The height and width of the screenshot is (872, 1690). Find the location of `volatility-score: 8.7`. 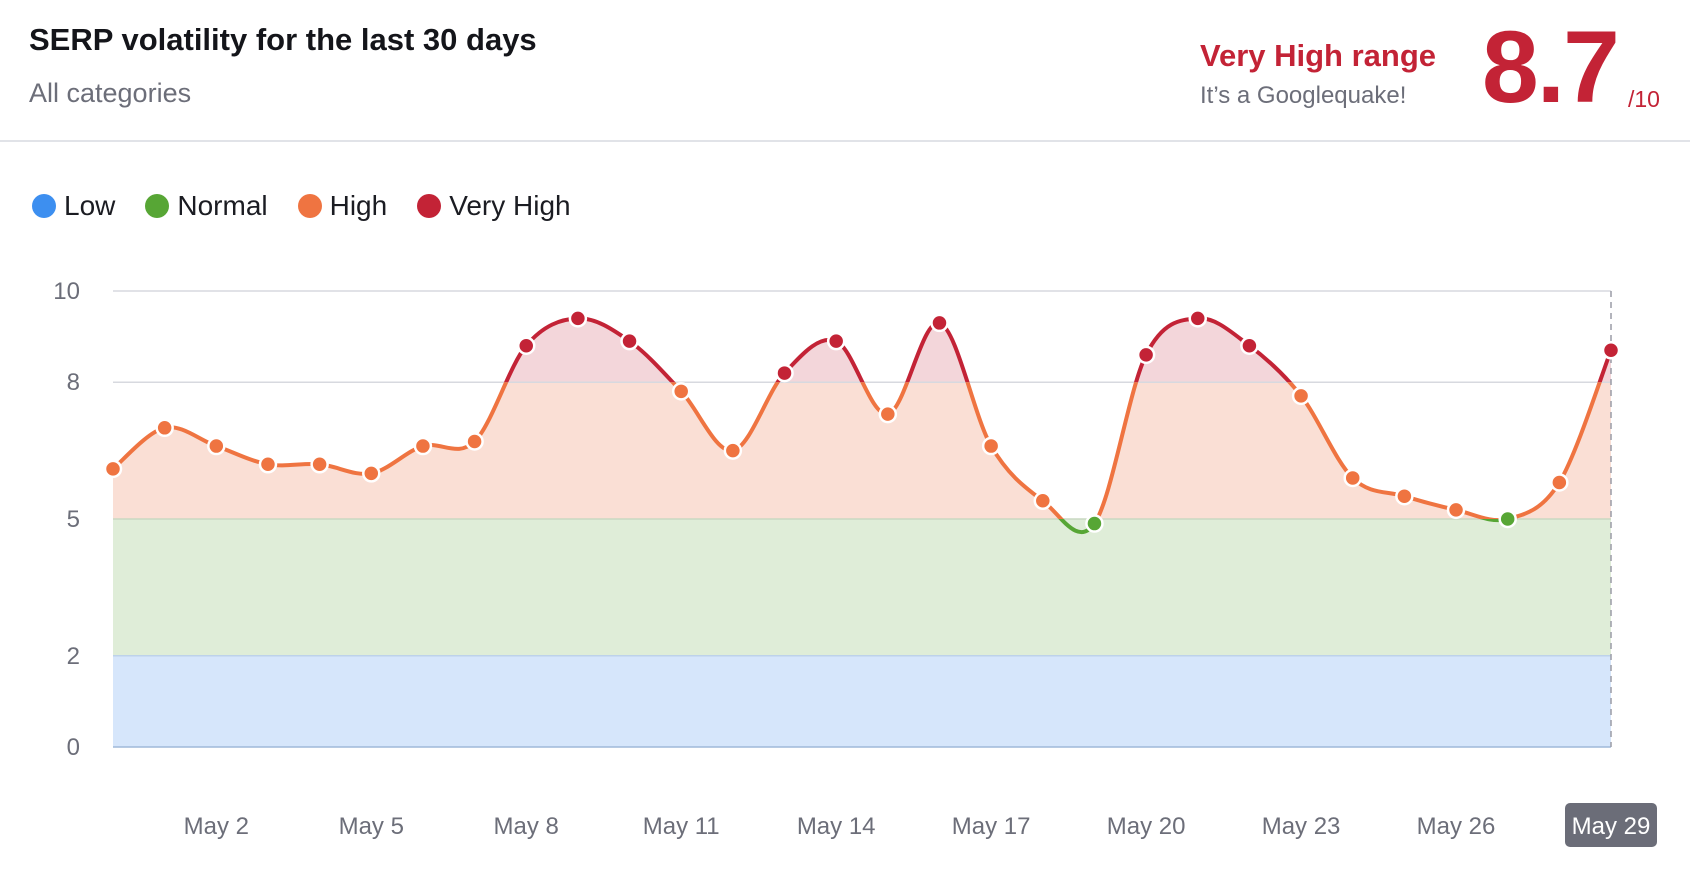

volatility-score: 8.7 is located at coordinates (1551, 67).